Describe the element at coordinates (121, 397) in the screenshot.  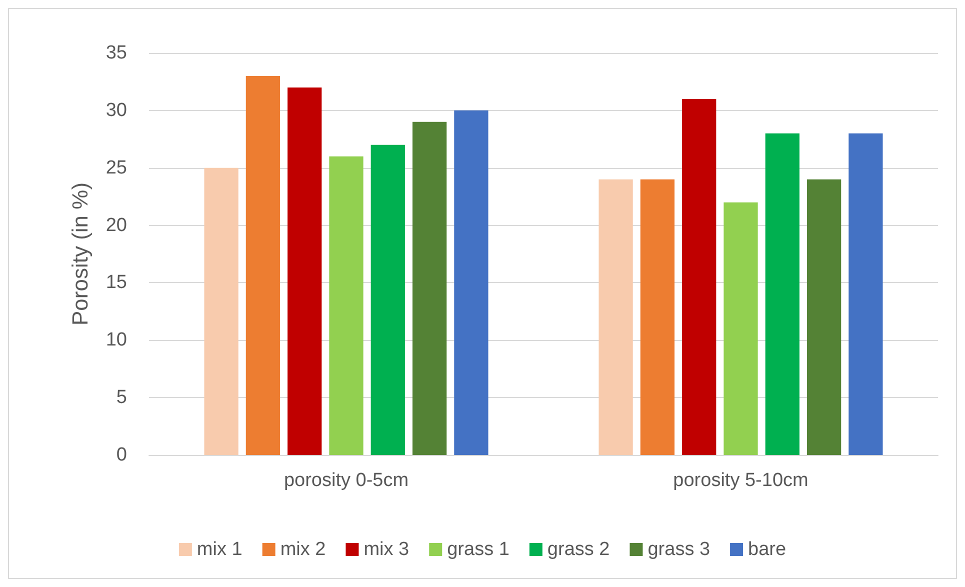
I see `y-tick-label: 5` at that location.